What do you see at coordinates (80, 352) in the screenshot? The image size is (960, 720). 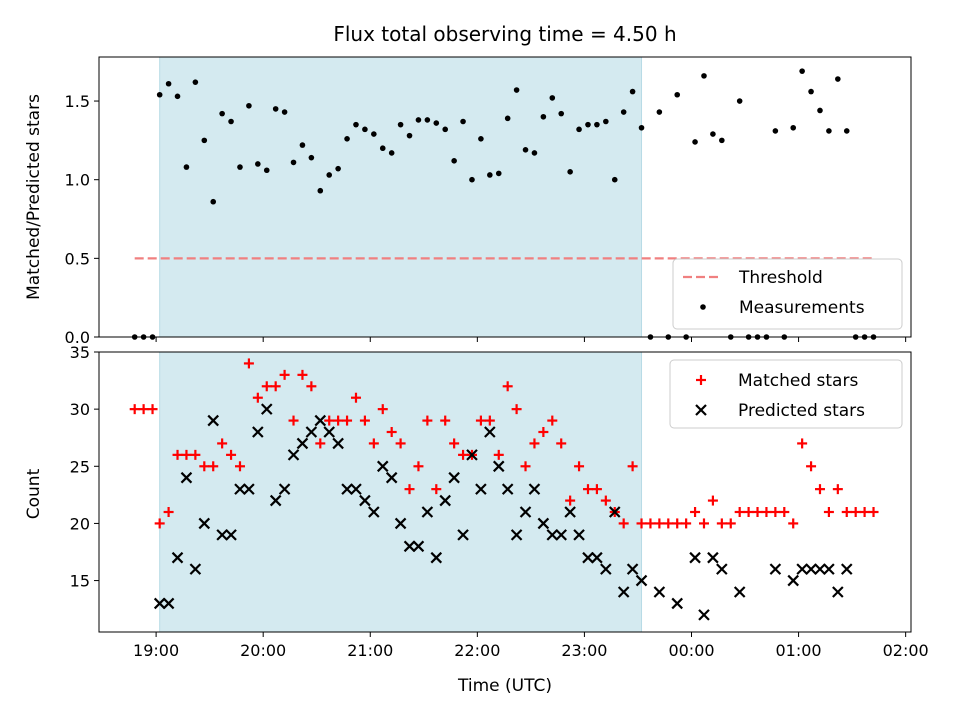 I see `y-tick-label: 35` at bounding box center [80, 352].